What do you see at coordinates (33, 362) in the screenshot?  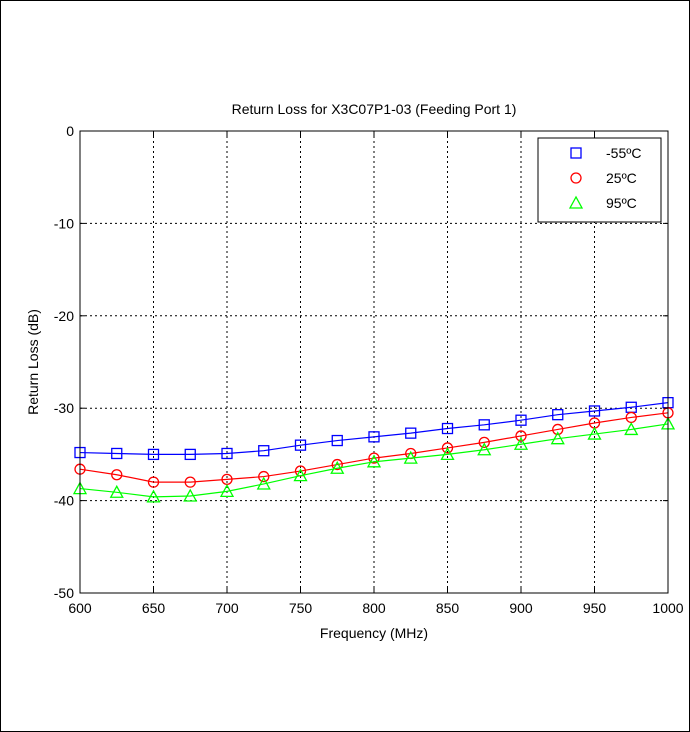 I see `y-axis-label: Return Loss (dB)` at bounding box center [33, 362].